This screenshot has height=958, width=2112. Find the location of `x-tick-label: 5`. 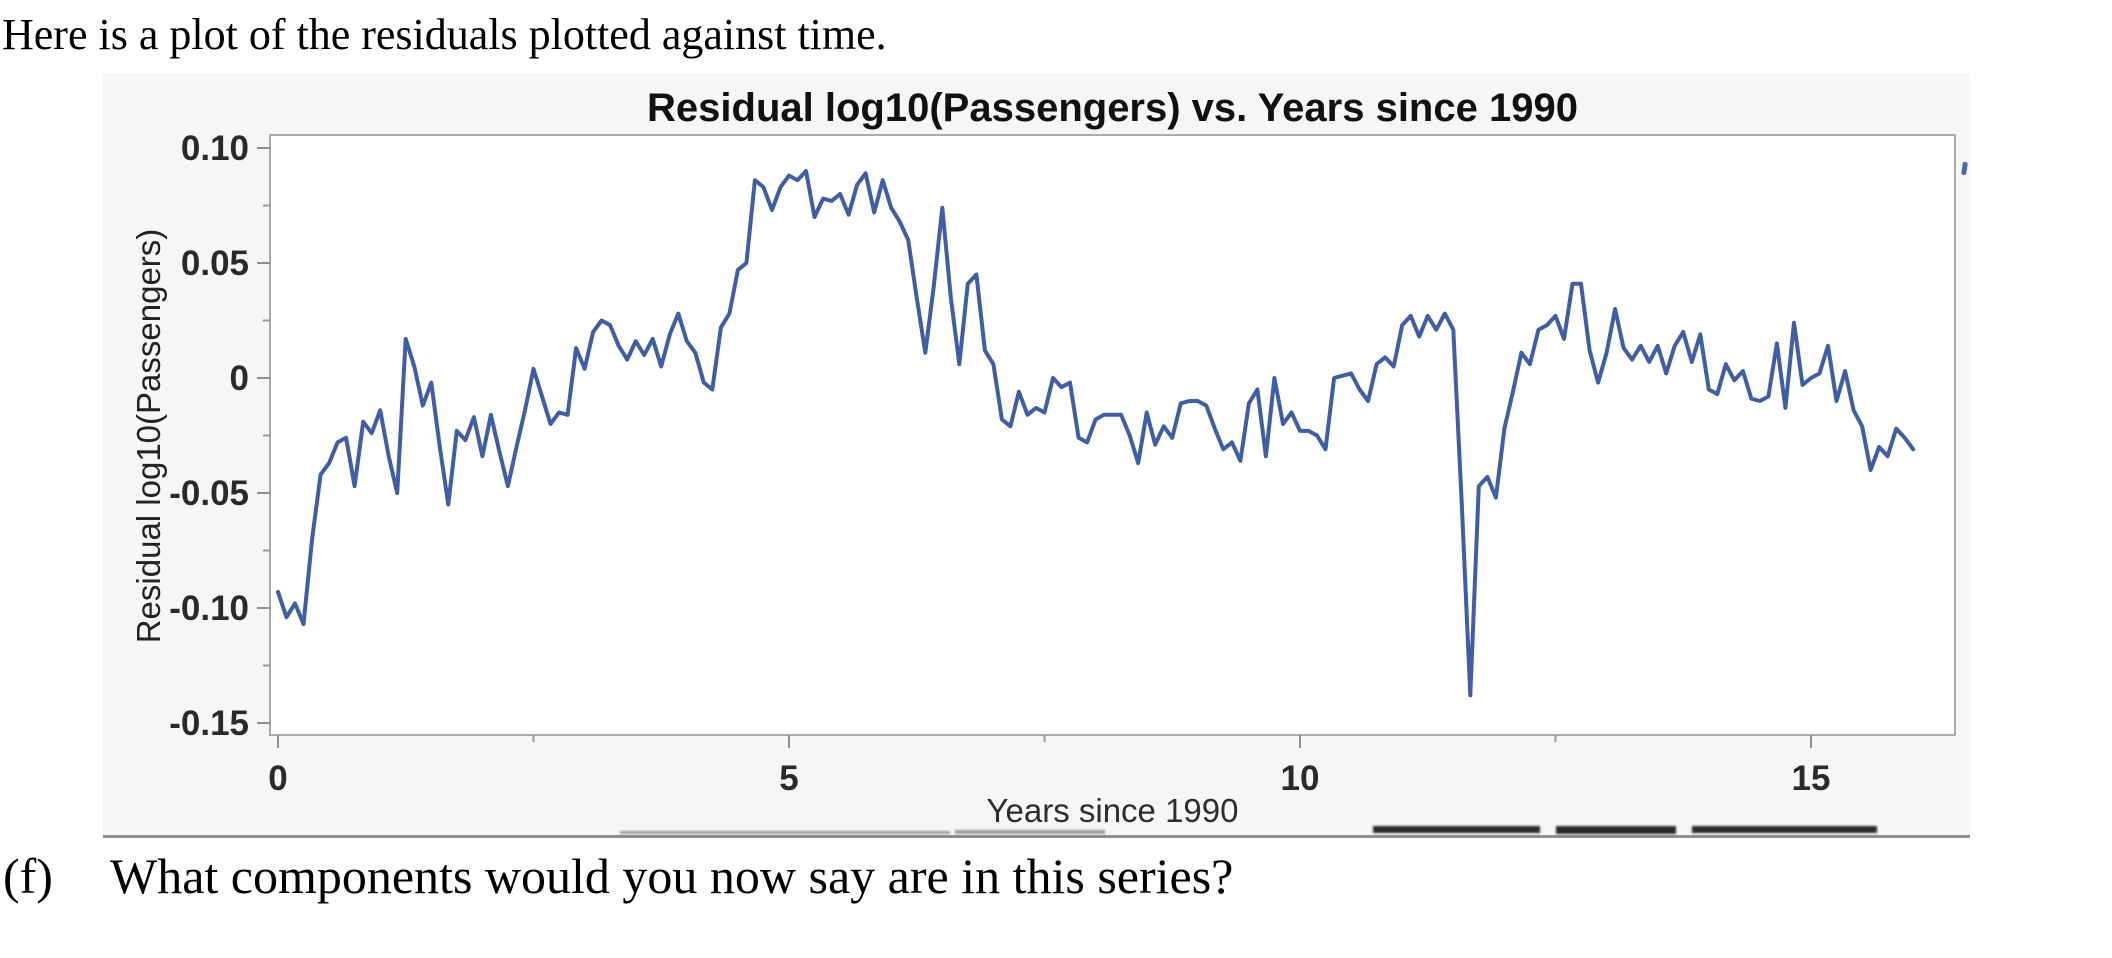

x-tick-label: 5 is located at coordinates (788, 778).